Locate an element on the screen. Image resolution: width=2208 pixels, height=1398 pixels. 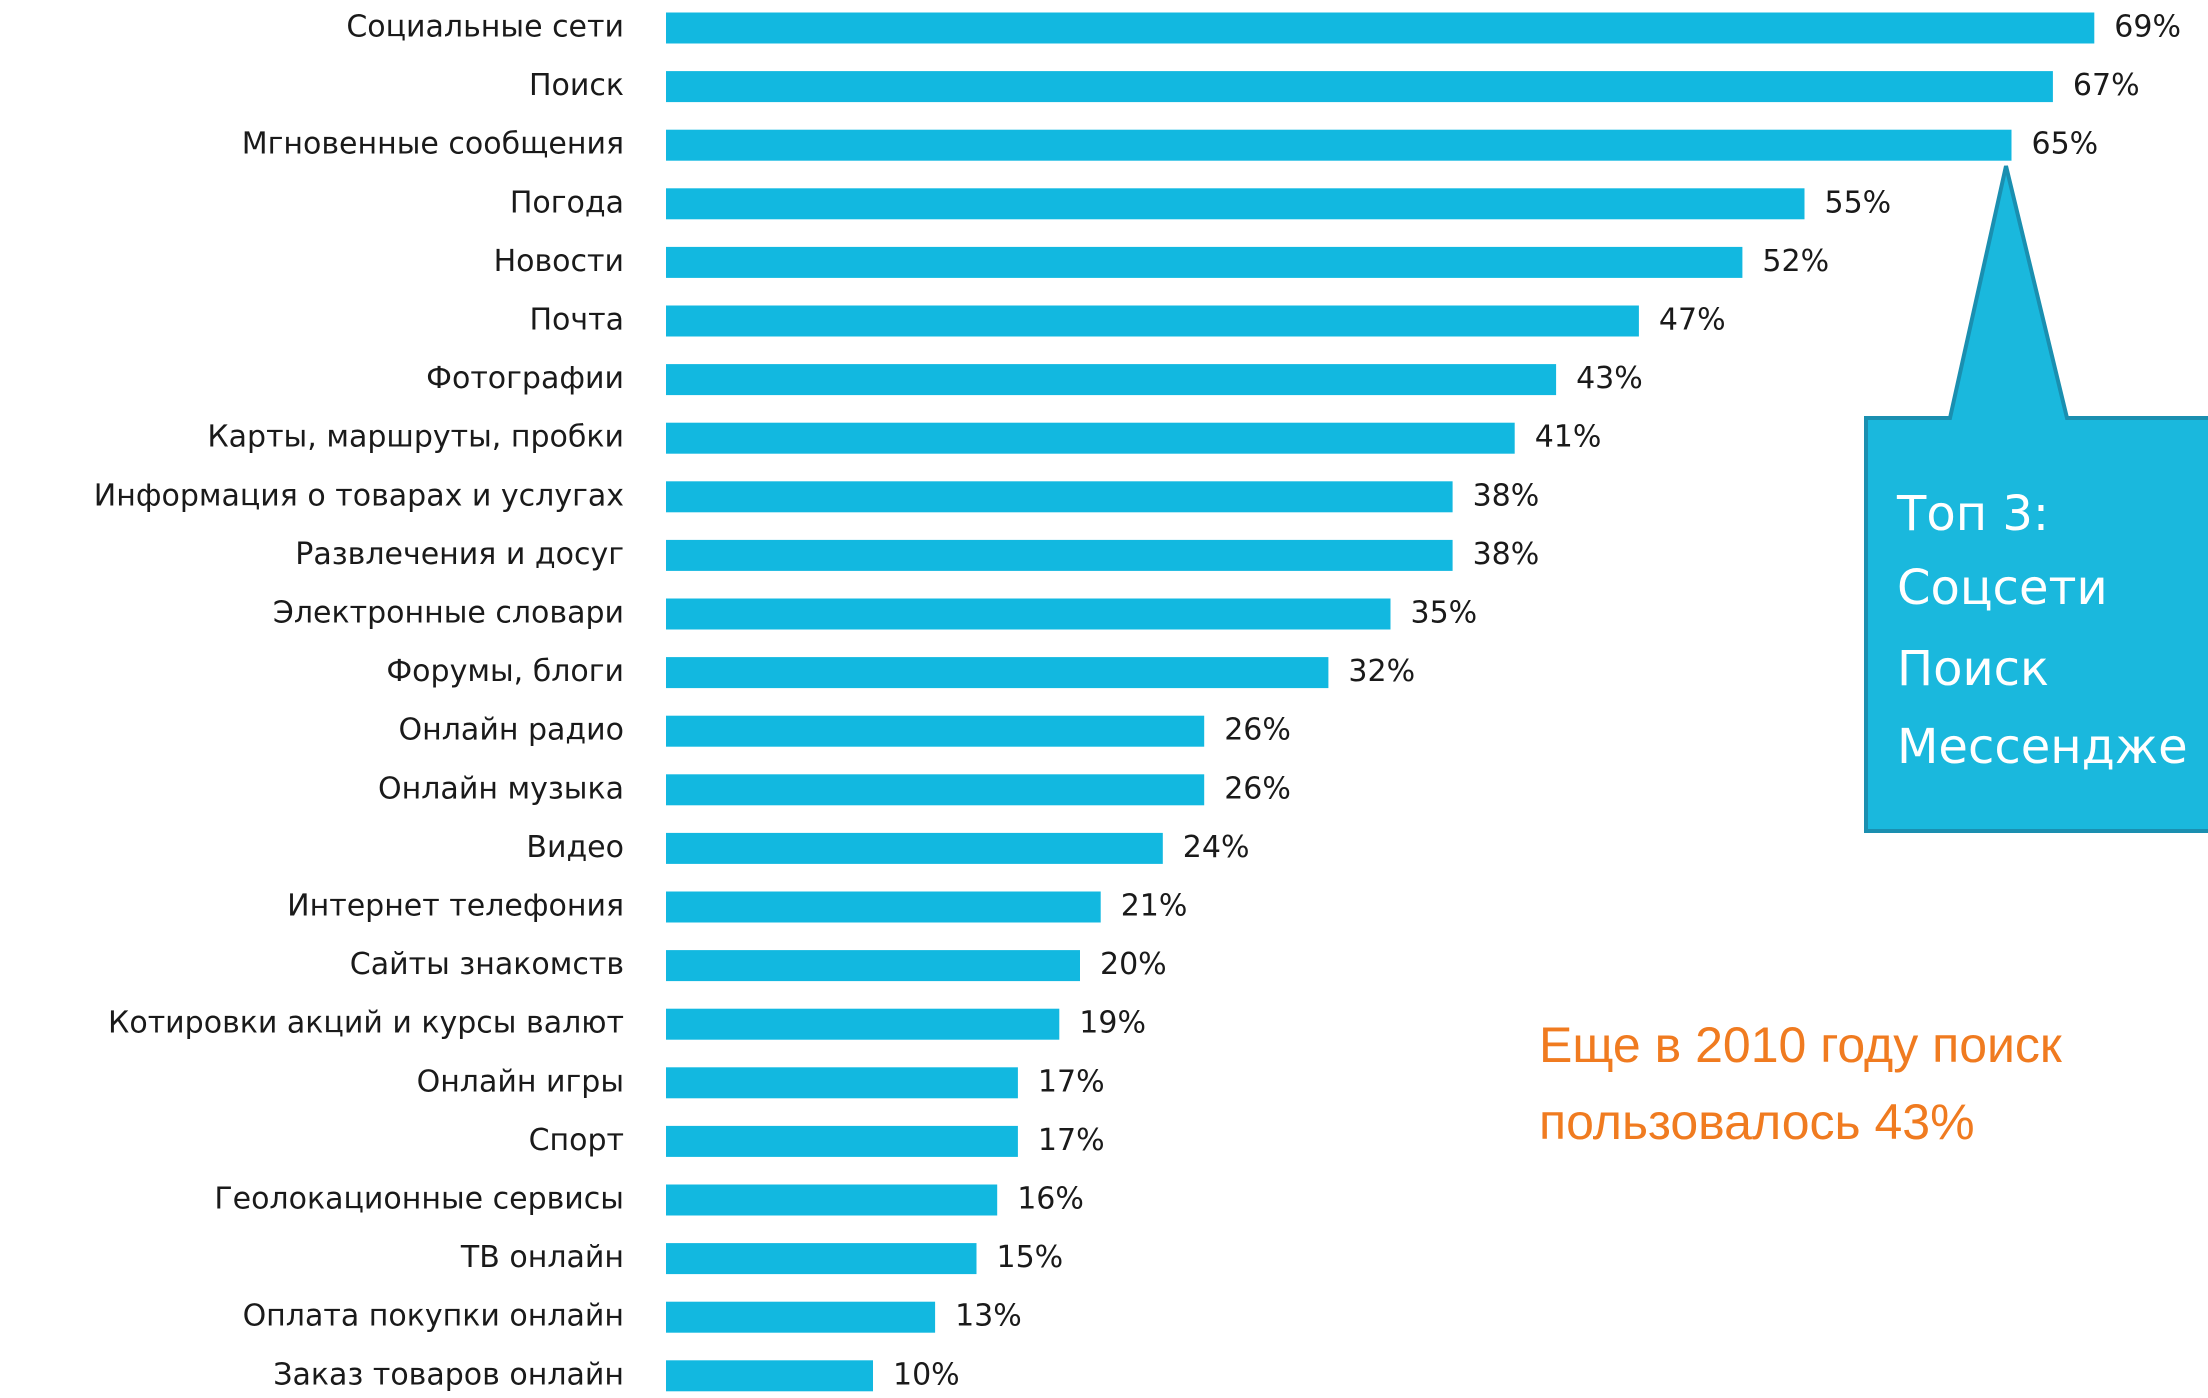
value-label: 69% is located at coordinates (2147, 27).